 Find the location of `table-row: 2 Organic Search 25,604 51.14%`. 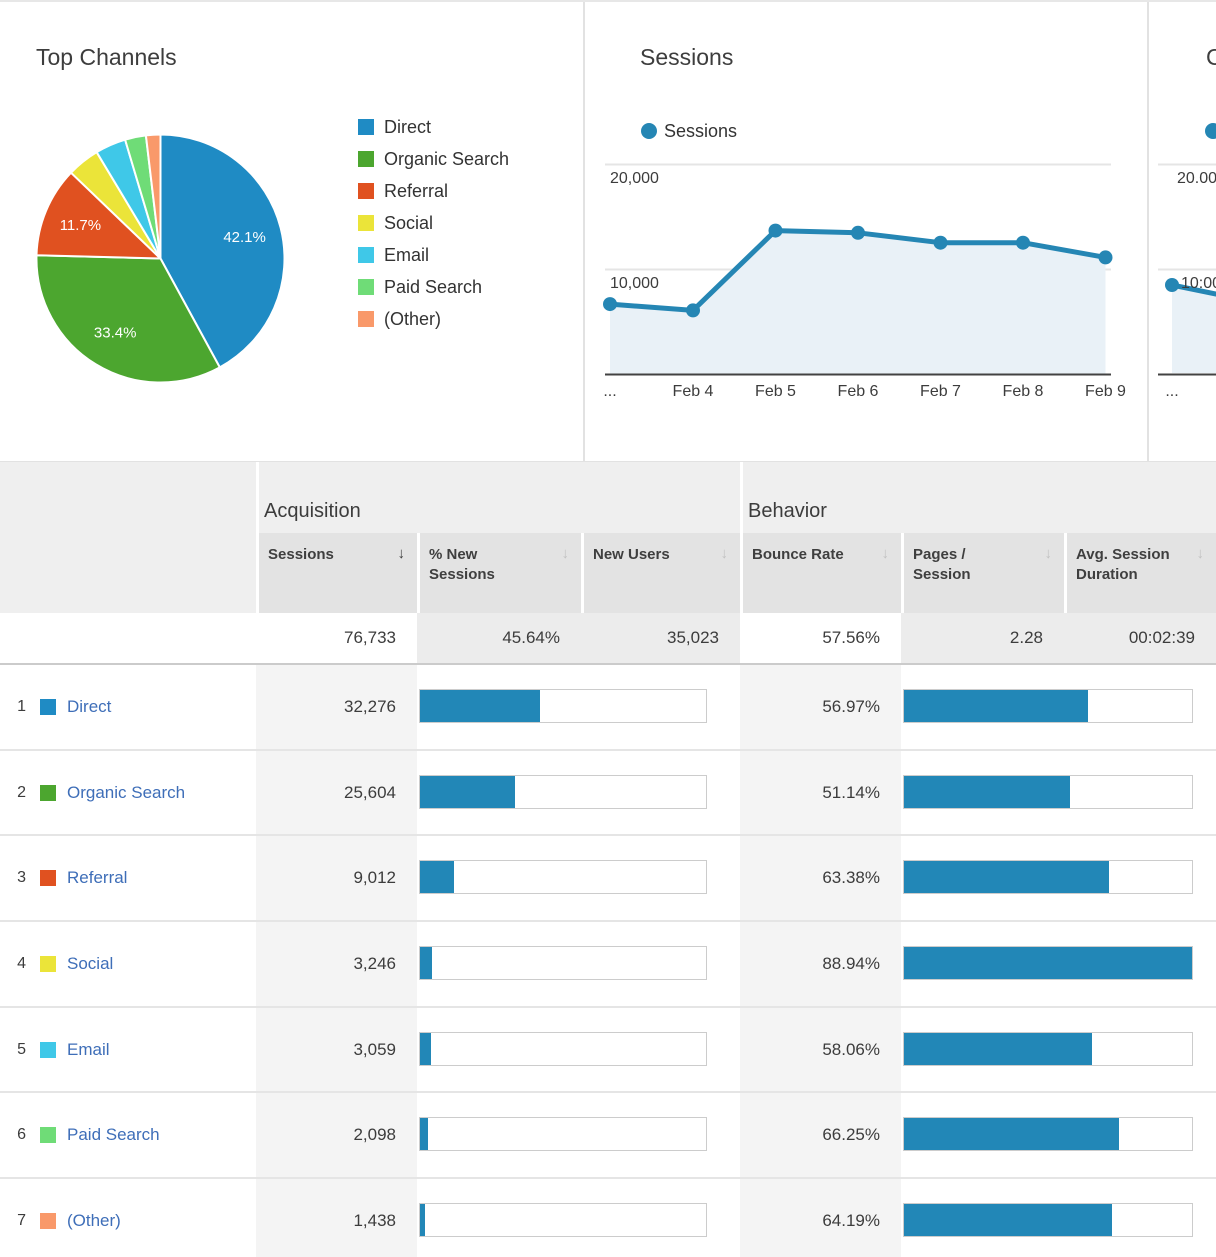

table-row: 2 Organic Search 25,604 51.14% is located at coordinates (608, 793).